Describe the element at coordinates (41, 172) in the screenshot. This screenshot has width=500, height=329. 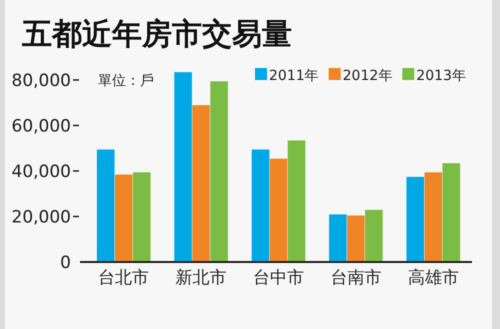
I see `y-tick-label: 40,000` at that location.